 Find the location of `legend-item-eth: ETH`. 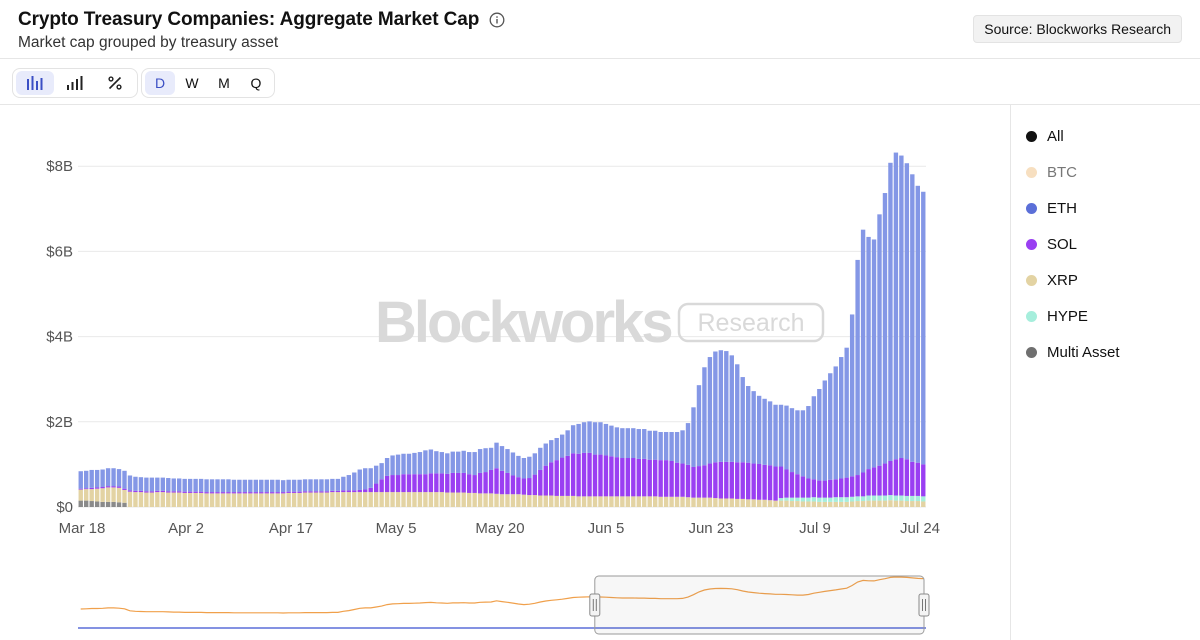

legend-item-eth: ETH is located at coordinates (1073, 208).